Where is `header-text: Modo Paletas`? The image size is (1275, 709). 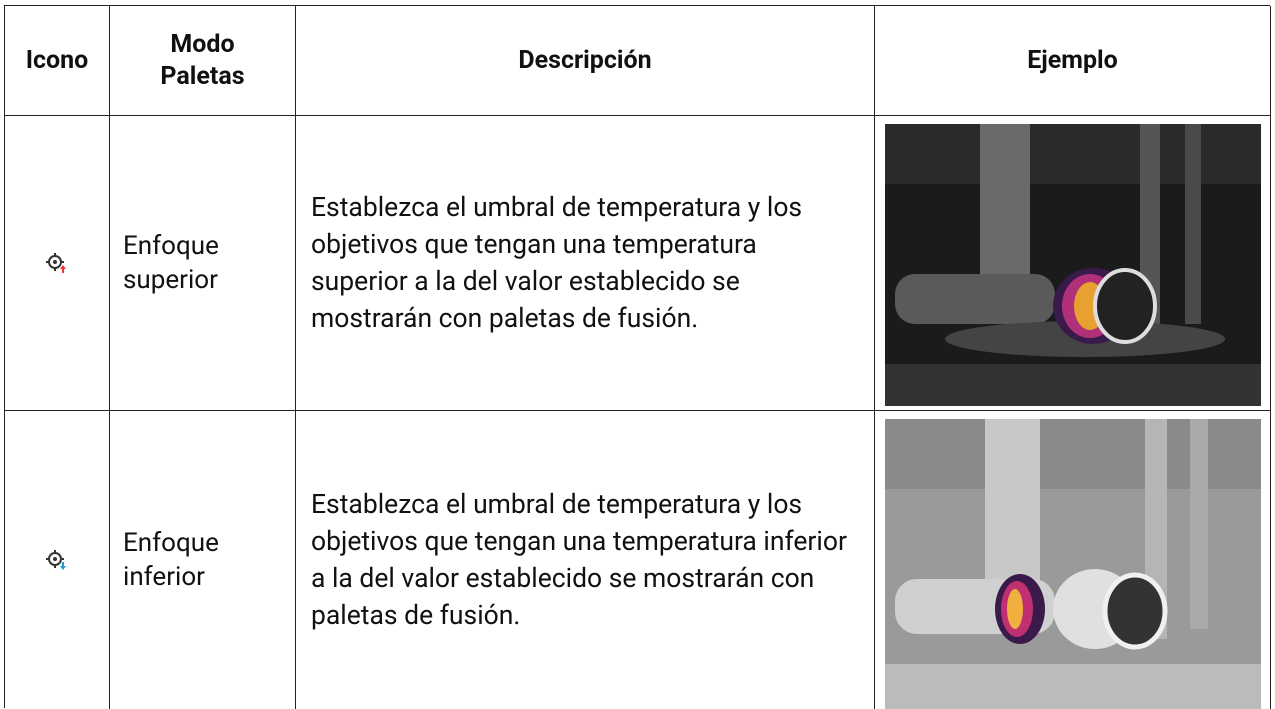 header-text: Modo Paletas is located at coordinates (202, 60).